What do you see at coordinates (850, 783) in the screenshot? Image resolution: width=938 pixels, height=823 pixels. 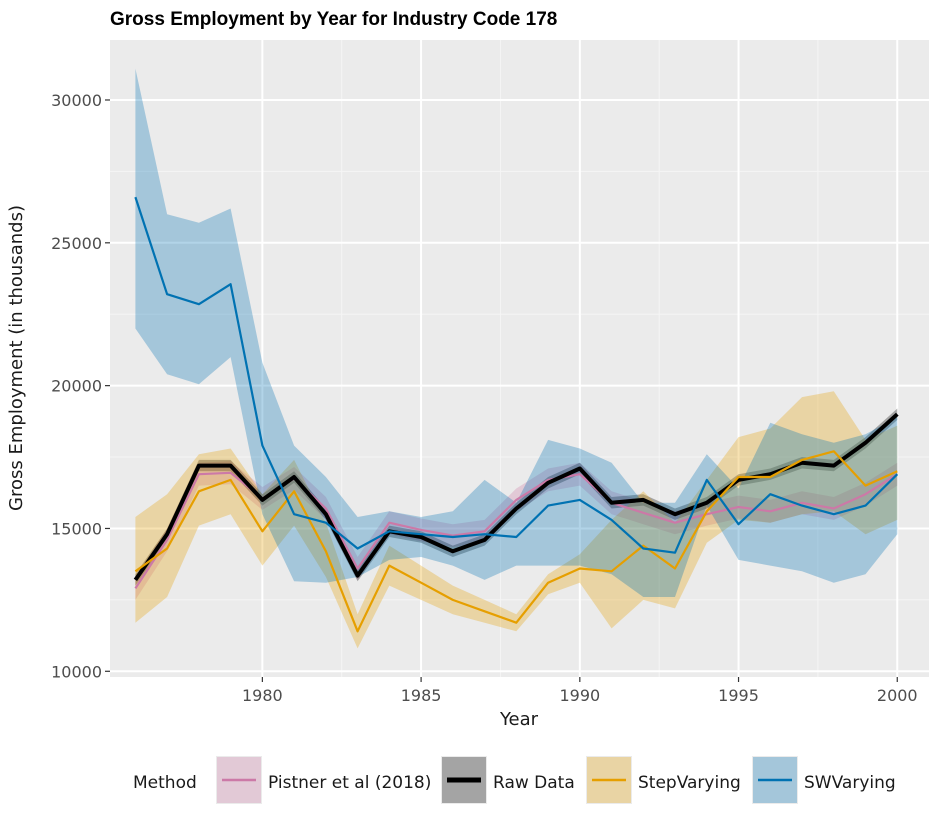 I see `legend-label: SWVarying` at bounding box center [850, 783].